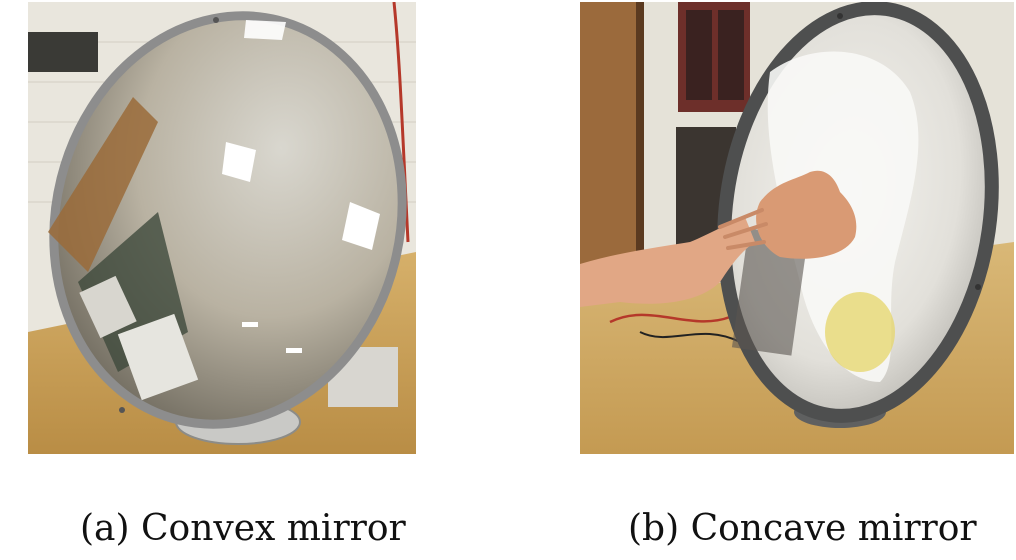  I want to click on red-cable, so click(670, 318).